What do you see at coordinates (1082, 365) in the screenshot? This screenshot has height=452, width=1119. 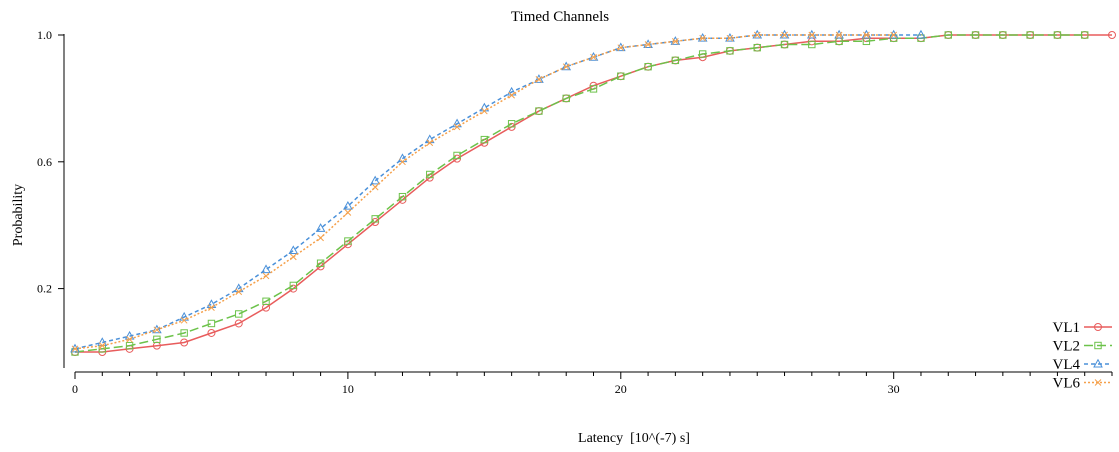 I see `legend-item-vl4: VL4` at bounding box center [1082, 365].